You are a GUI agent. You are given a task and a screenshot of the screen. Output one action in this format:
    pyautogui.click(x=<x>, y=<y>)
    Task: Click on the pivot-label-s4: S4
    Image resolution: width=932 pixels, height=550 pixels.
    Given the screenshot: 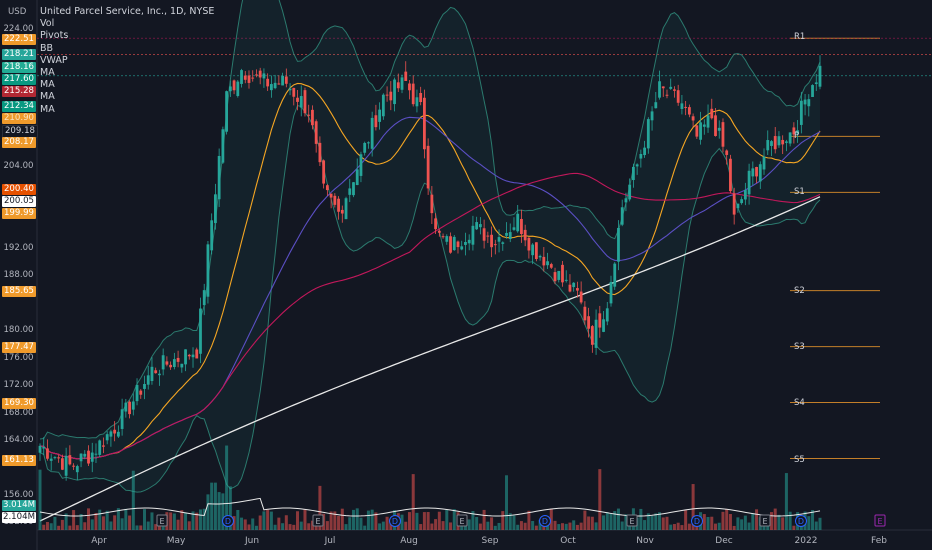 What is the action you would take?
    pyautogui.click(x=799, y=403)
    